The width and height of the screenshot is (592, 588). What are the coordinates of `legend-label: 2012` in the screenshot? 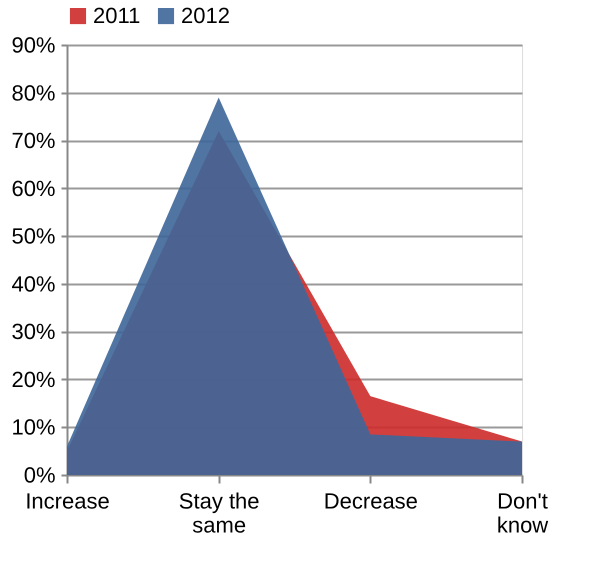 It's located at (205, 15).